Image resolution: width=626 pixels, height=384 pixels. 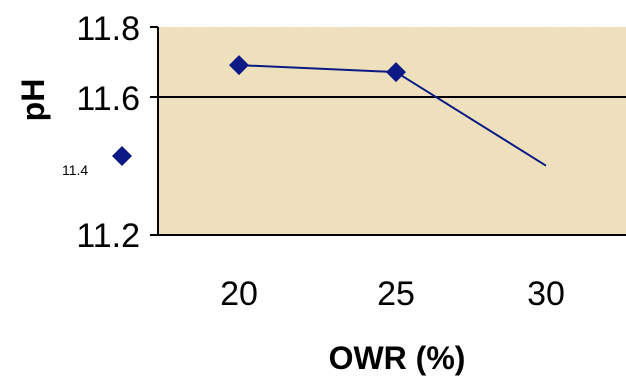 I want to click on y-tick-label-11-8: 11.8, so click(x=108, y=29).